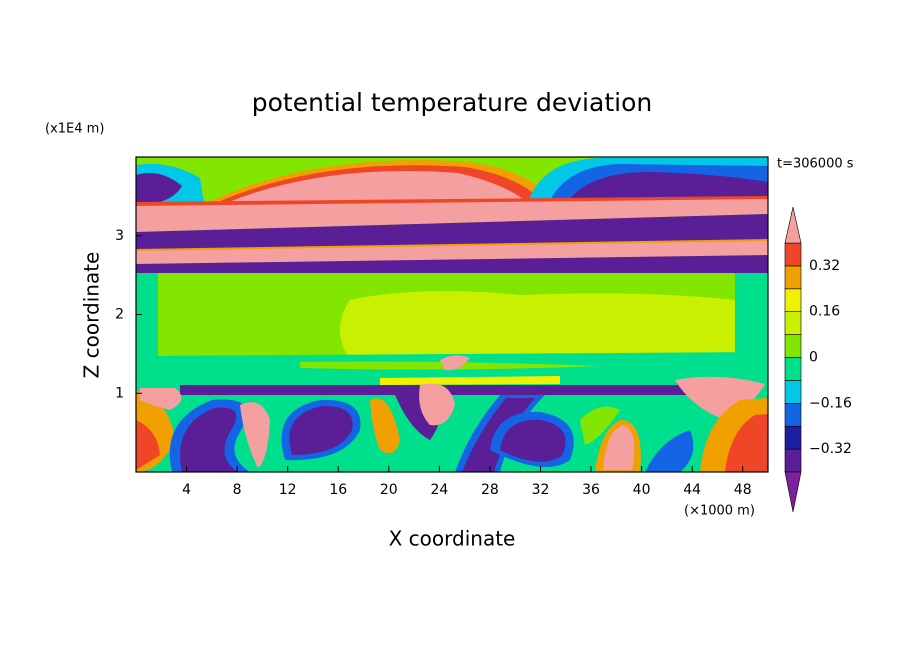  Describe the element at coordinates (830, 403) in the screenshot. I see `colorbar-label: −0.16` at that location.